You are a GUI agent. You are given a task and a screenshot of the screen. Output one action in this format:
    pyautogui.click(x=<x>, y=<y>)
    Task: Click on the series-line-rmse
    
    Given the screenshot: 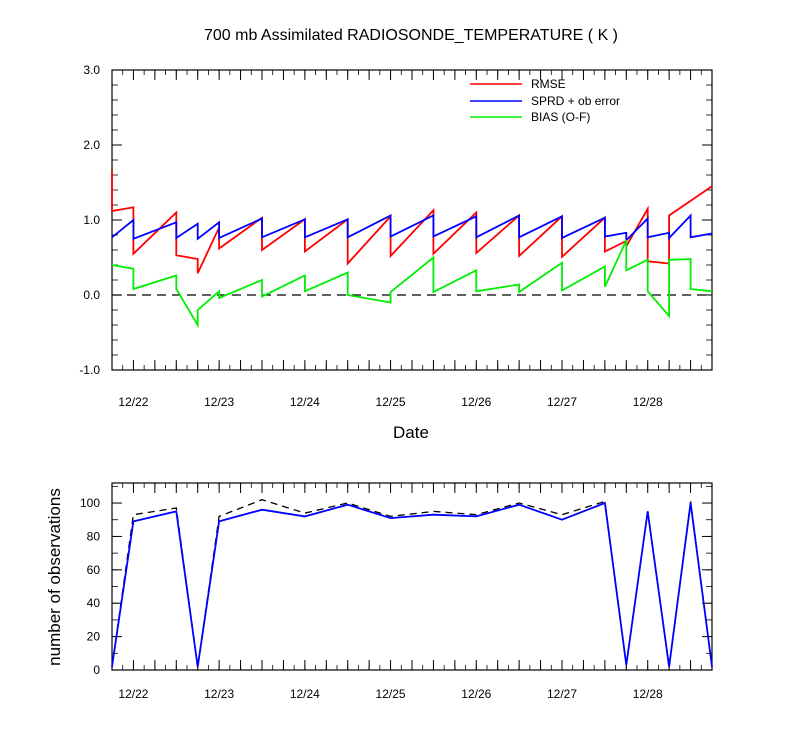 What is the action you would take?
    pyautogui.click(x=412, y=222)
    